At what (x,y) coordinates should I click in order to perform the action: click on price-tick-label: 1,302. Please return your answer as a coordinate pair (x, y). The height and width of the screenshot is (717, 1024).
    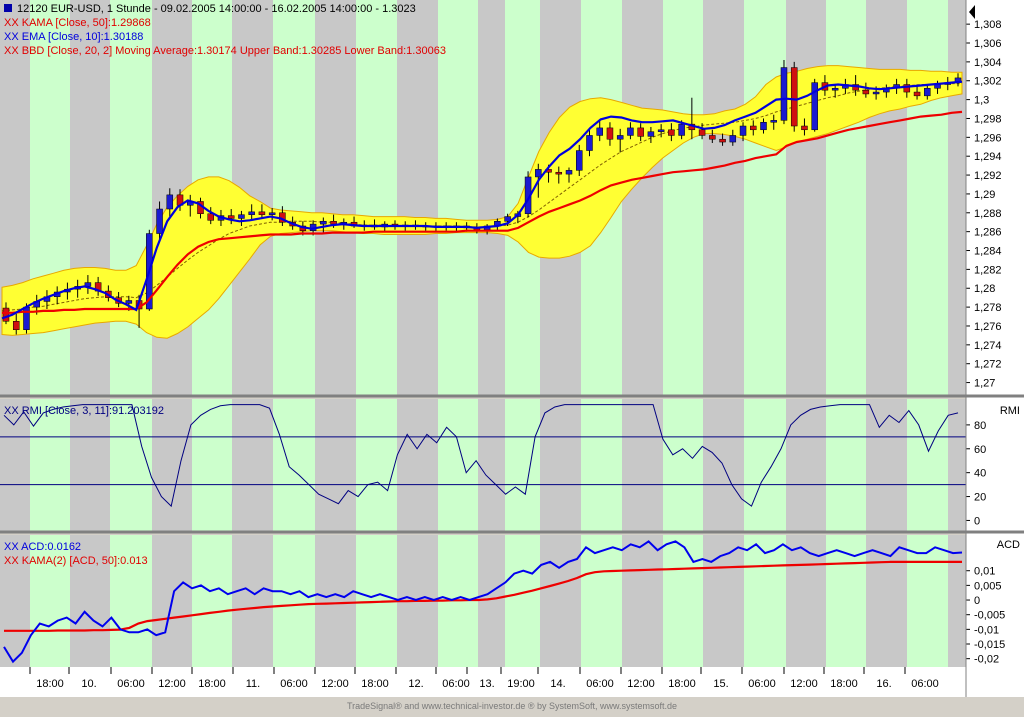
    Looking at the image, I should click on (988, 82).